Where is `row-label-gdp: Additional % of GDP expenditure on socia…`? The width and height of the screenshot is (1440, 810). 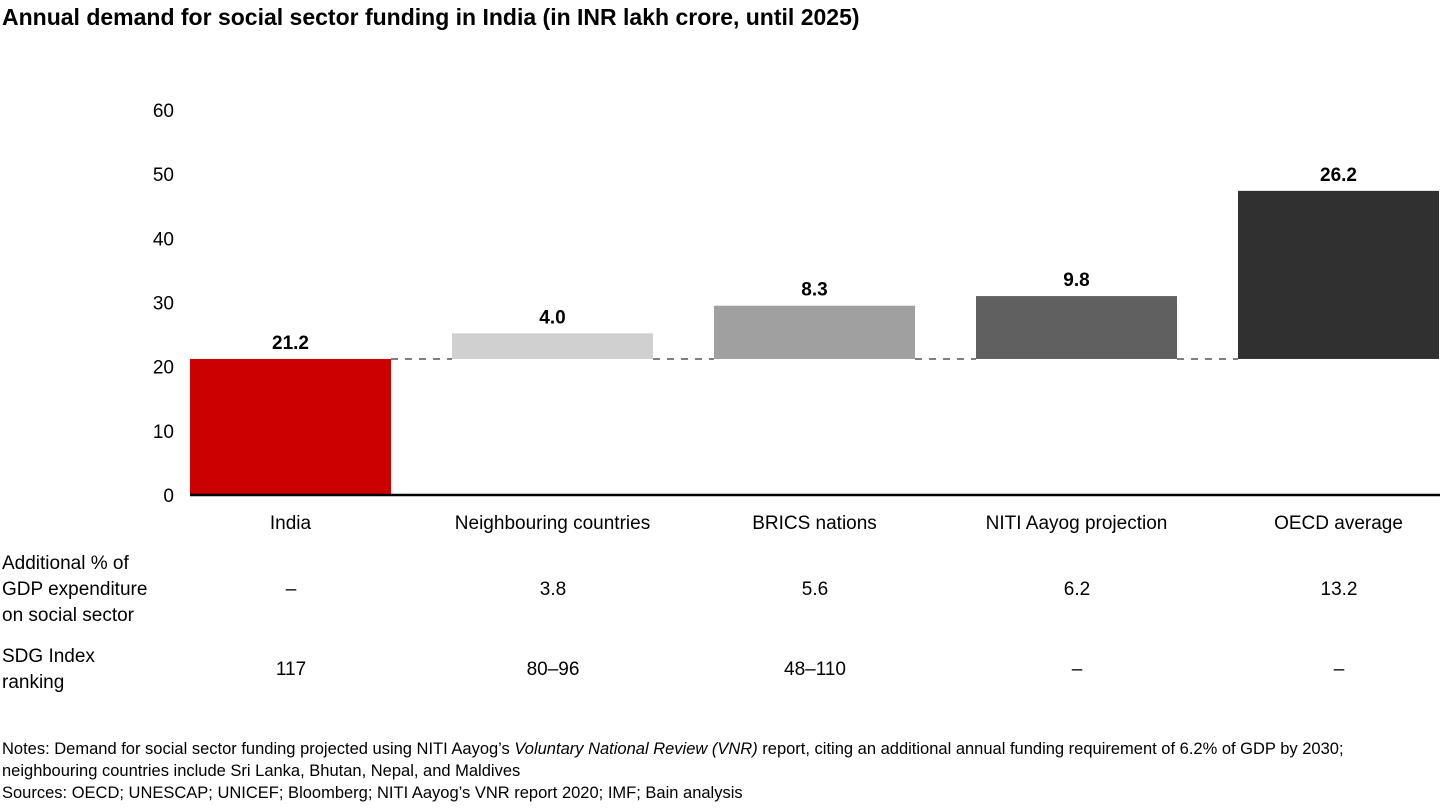 row-label-gdp: Additional % of GDP expenditure on socia… is located at coordinates (74, 590).